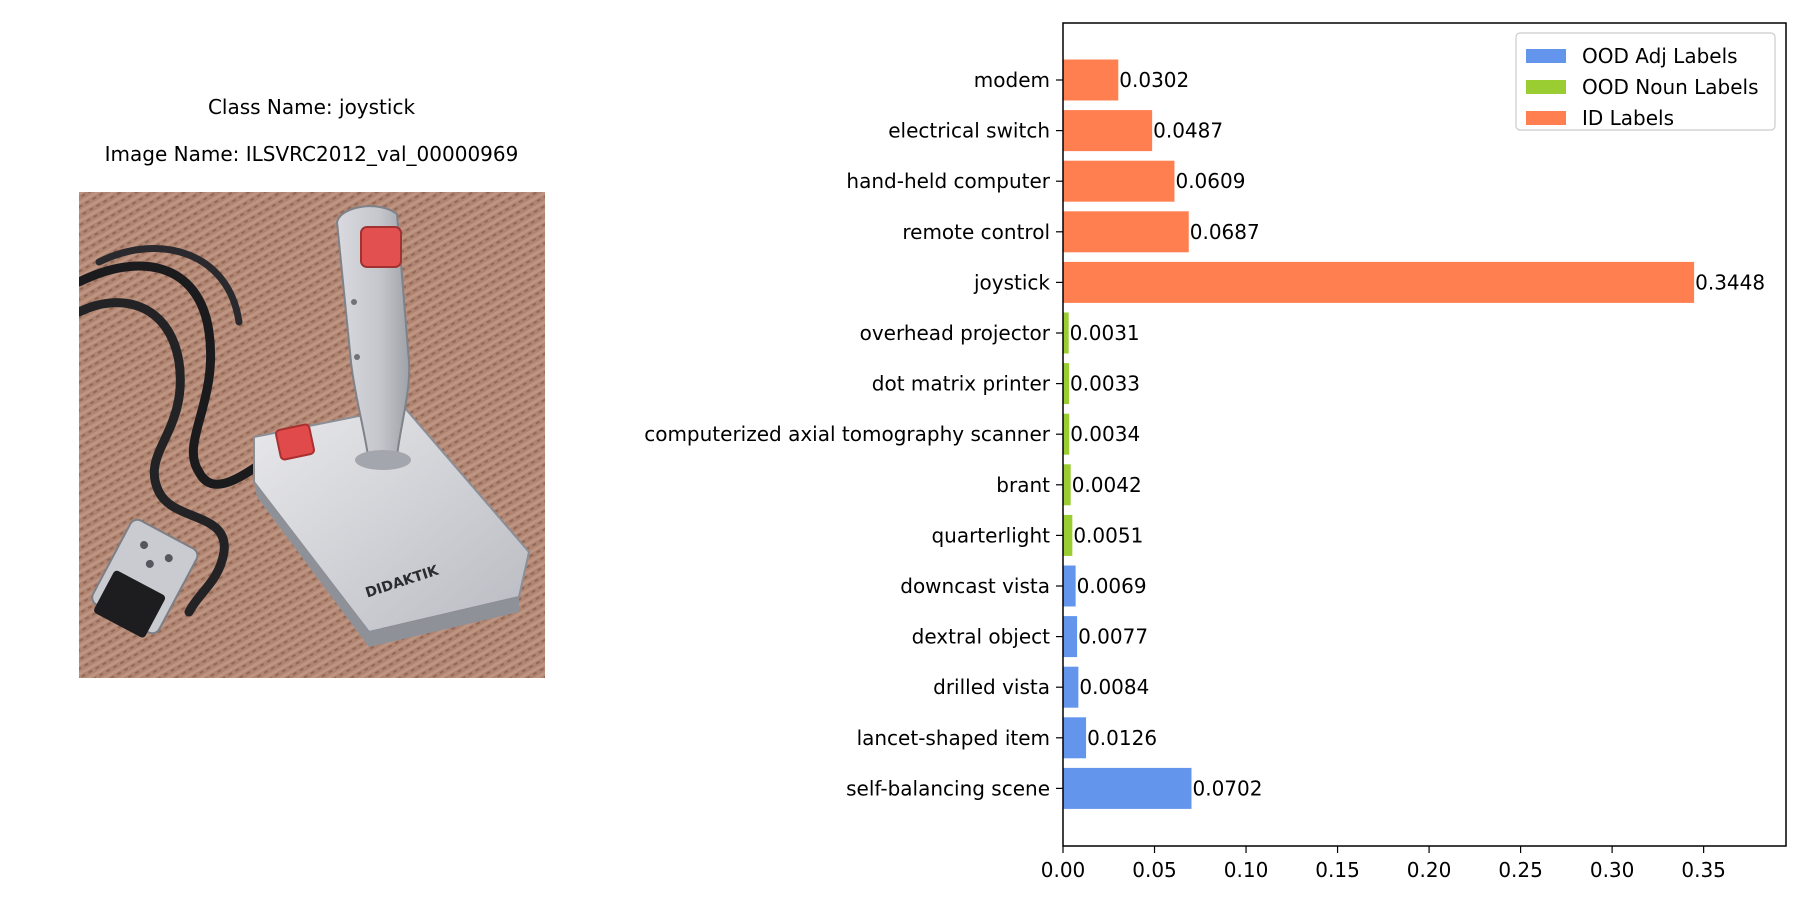 The height and width of the screenshot is (900, 1800). I want to click on y-tick-label-3: remote control, so click(976, 232).